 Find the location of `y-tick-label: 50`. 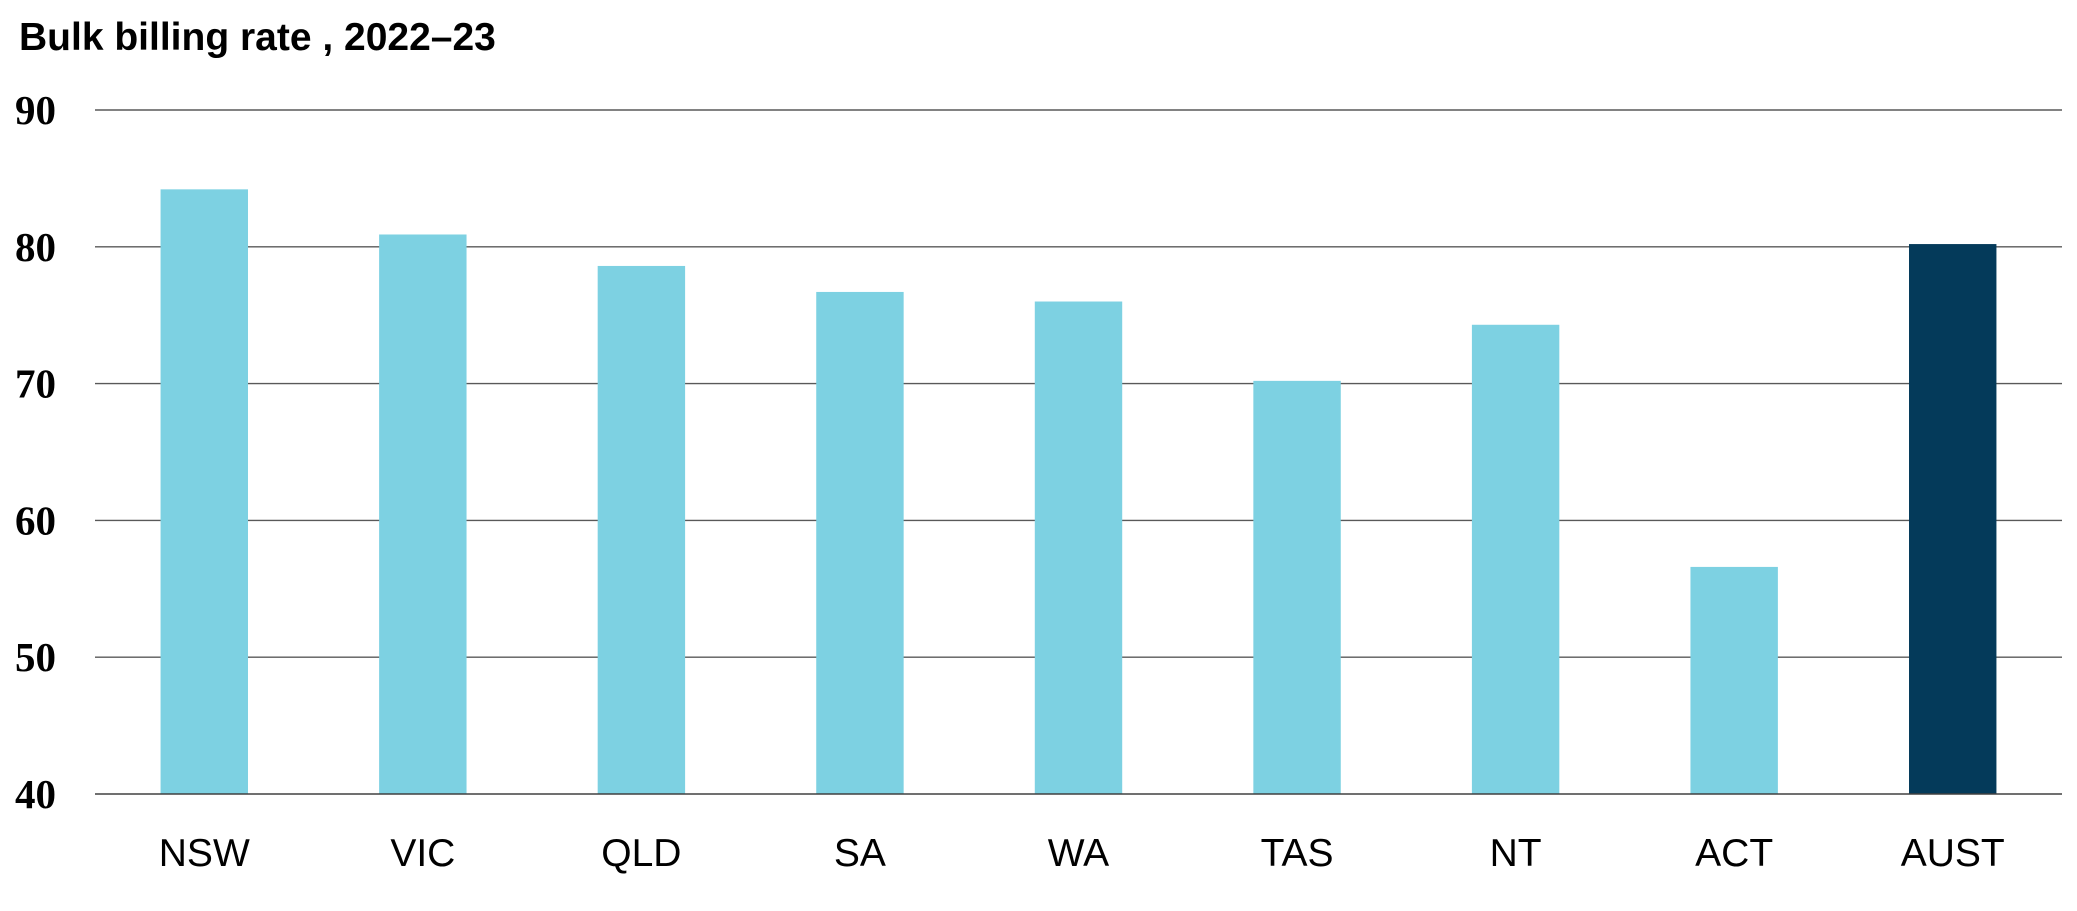

y-tick-label: 50 is located at coordinates (35, 657).